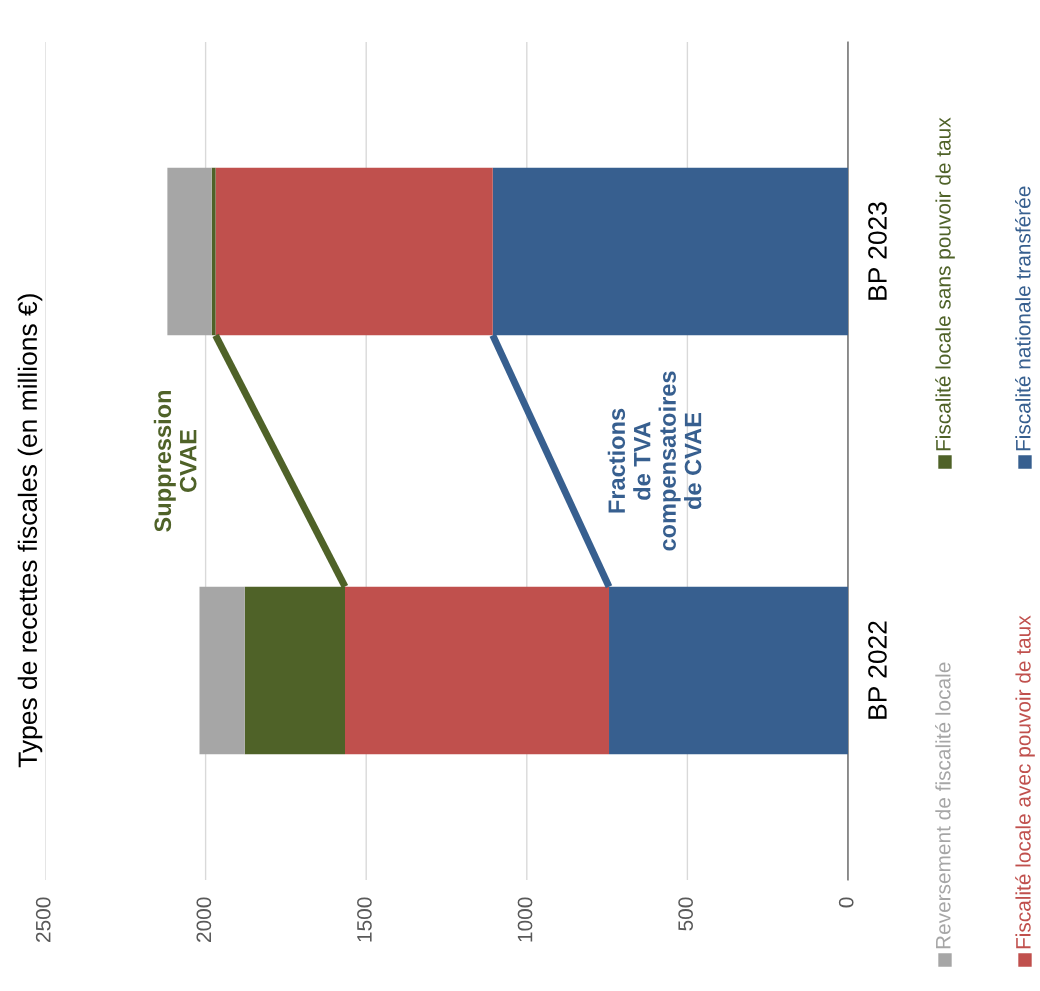 The image size is (1040, 991). I want to click on x-tick-label: 2500, so click(43, 919).